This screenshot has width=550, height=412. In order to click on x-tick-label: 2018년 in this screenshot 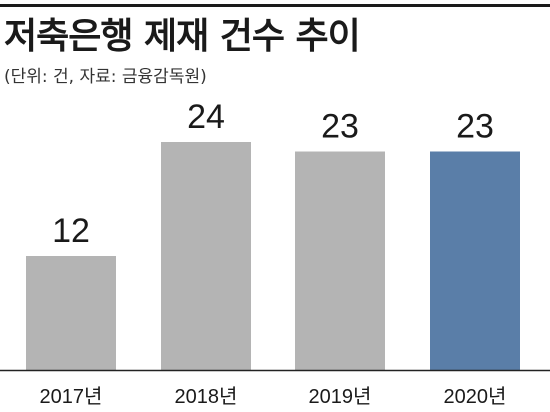, I will do `click(206, 396)`.